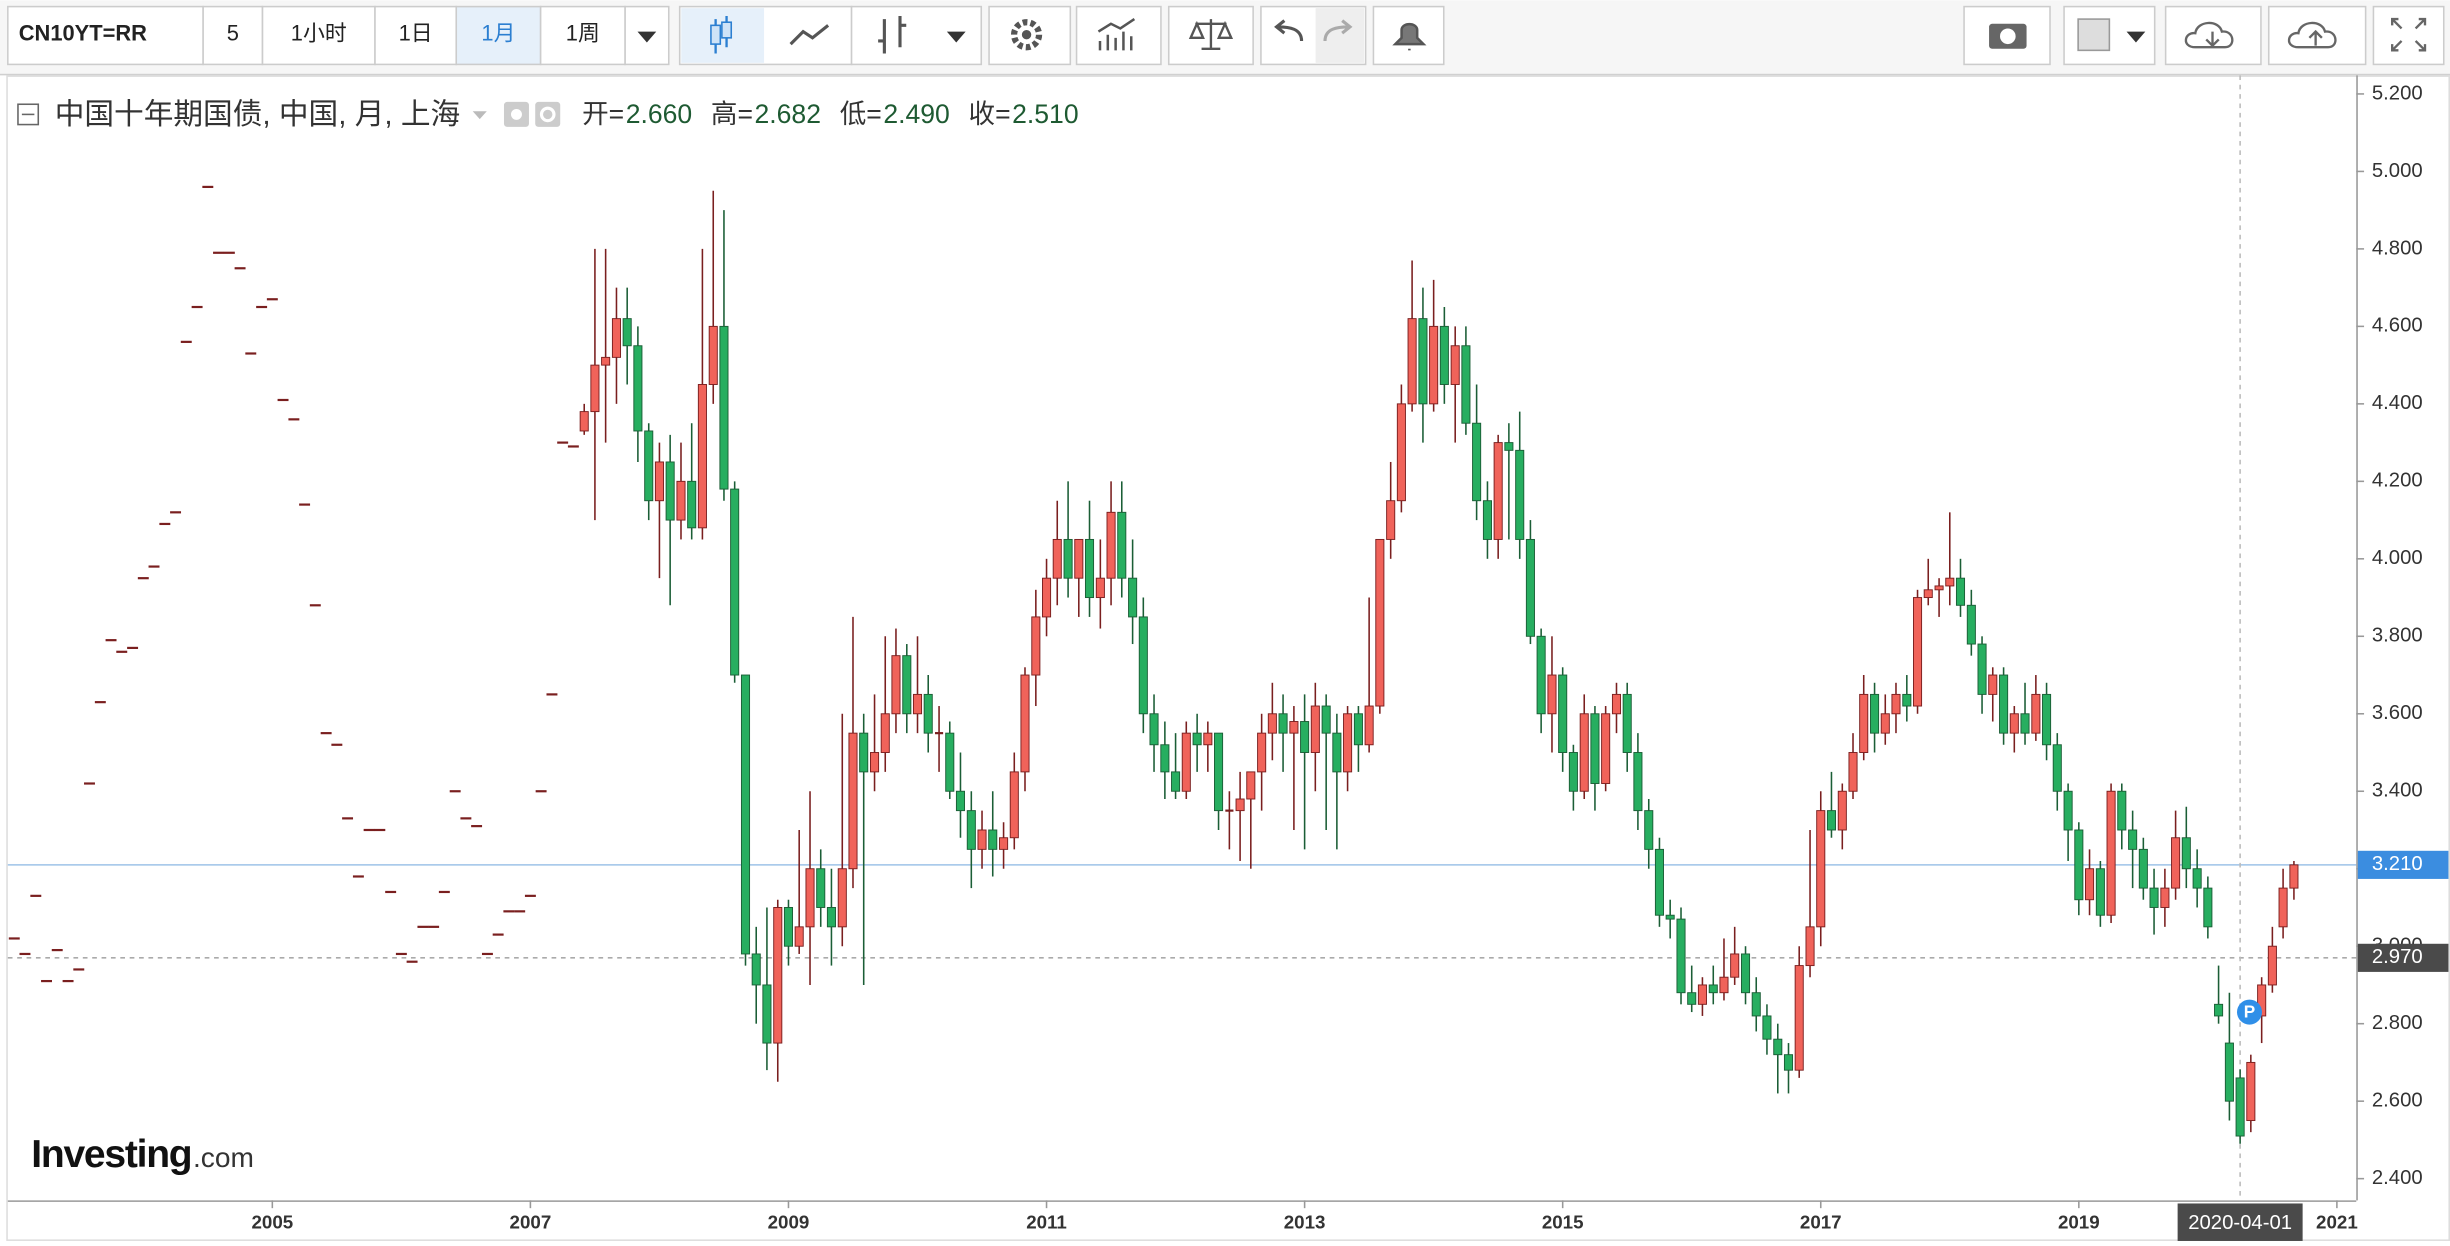 The height and width of the screenshot is (1246, 2450). I want to click on y-tick-label: 3.400, so click(2397, 791).